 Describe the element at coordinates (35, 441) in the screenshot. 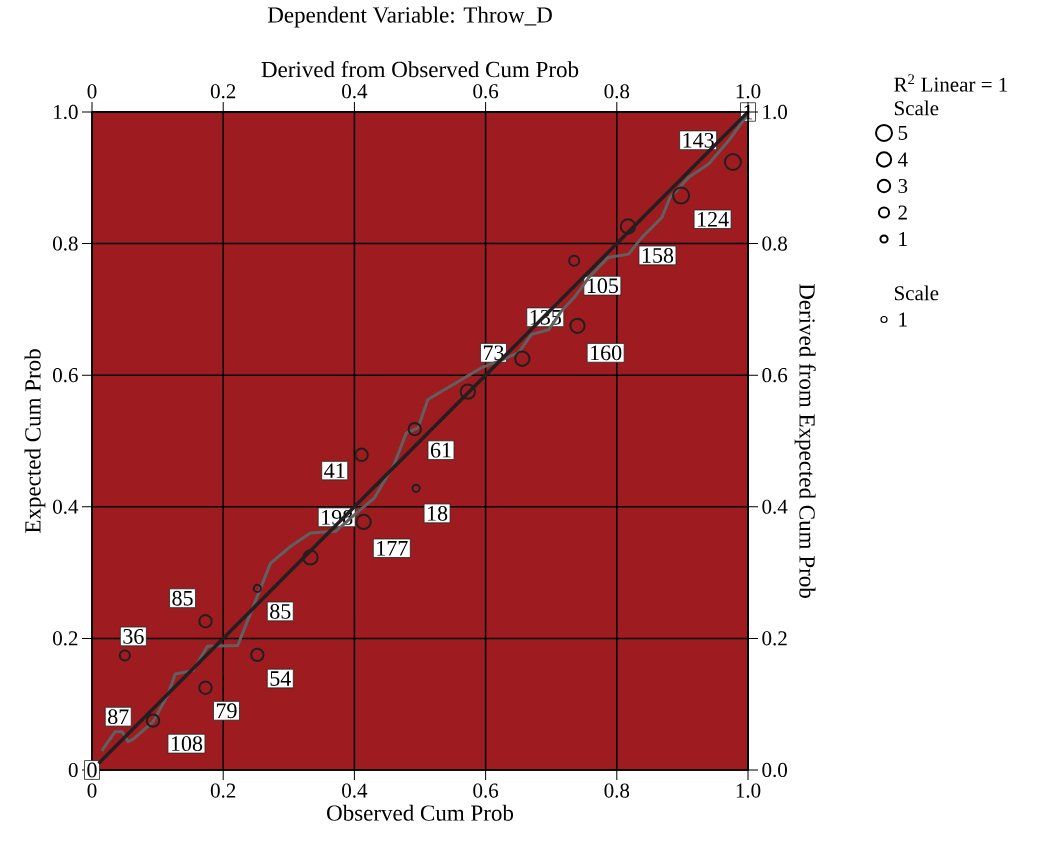

I see `y-axis-title: Expected Cum Prob` at that location.